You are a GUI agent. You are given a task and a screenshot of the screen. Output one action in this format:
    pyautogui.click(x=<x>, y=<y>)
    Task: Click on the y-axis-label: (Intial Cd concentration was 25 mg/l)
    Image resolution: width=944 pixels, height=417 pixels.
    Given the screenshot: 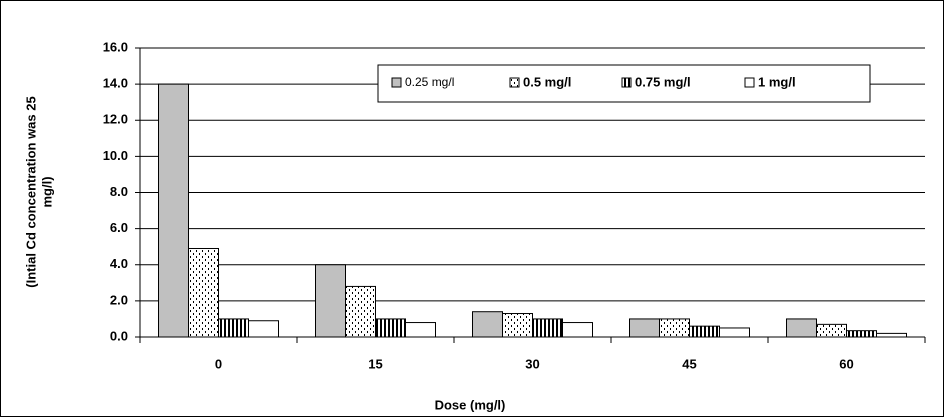 What is the action you would take?
    pyautogui.click(x=38, y=191)
    